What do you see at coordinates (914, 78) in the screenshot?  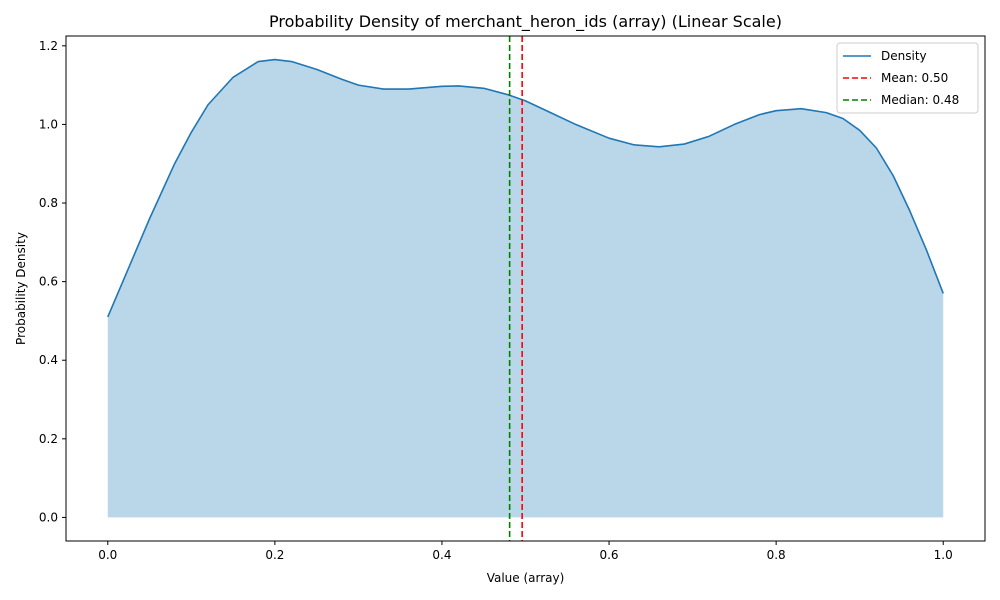 I see `legend-mean-label: Mean: 0.50` at bounding box center [914, 78].